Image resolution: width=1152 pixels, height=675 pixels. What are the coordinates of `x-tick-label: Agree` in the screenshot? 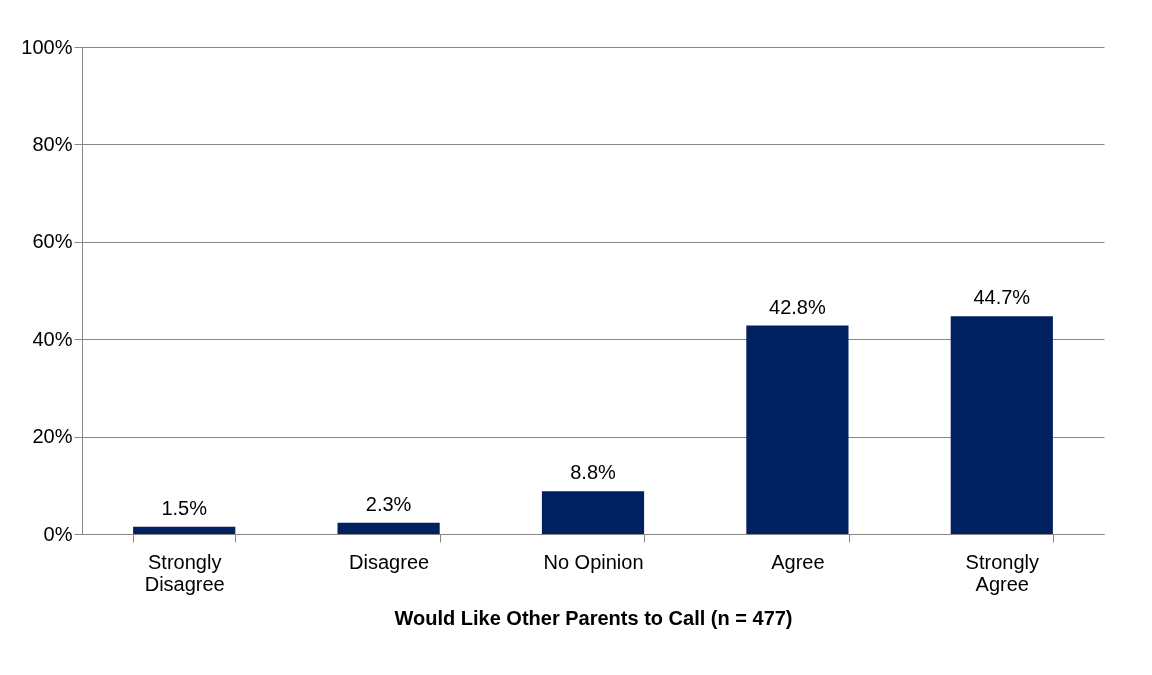 It's located at (798, 561).